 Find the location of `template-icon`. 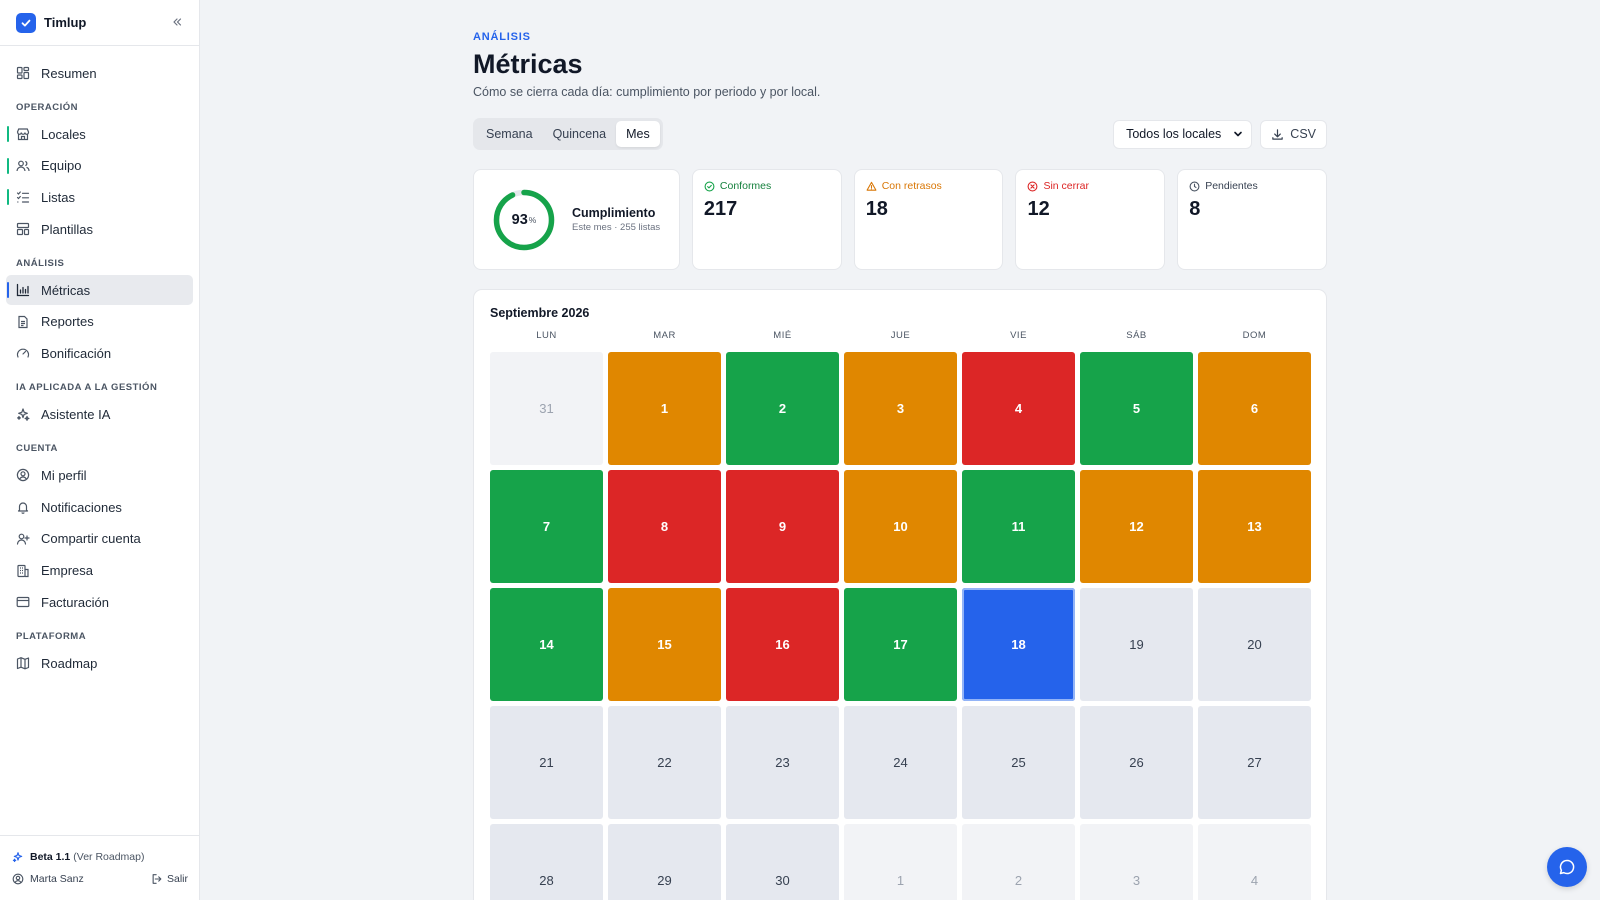

template-icon is located at coordinates (23, 229).